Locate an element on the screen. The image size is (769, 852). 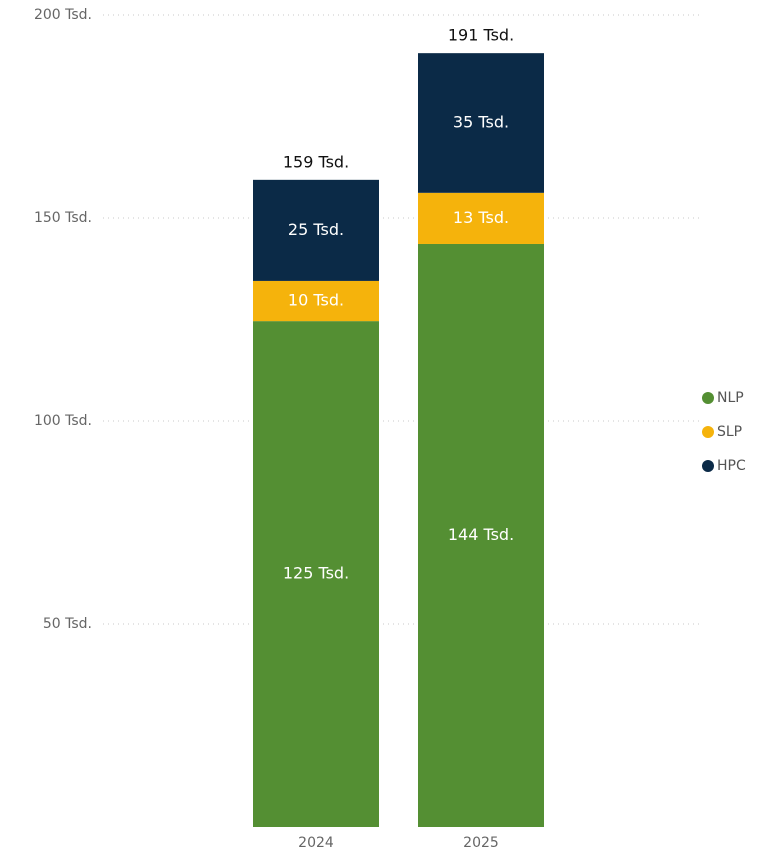
y-tick-label: 200 Tsd. is located at coordinates (63, 15).